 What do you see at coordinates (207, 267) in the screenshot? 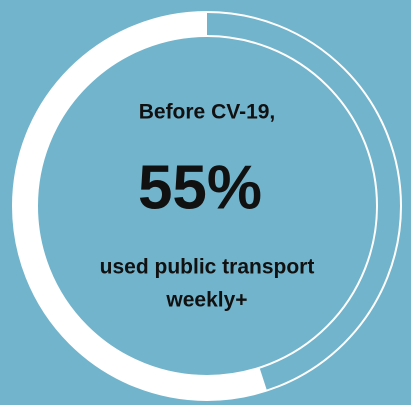
I see `annotation: used public transport` at bounding box center [207, 267].